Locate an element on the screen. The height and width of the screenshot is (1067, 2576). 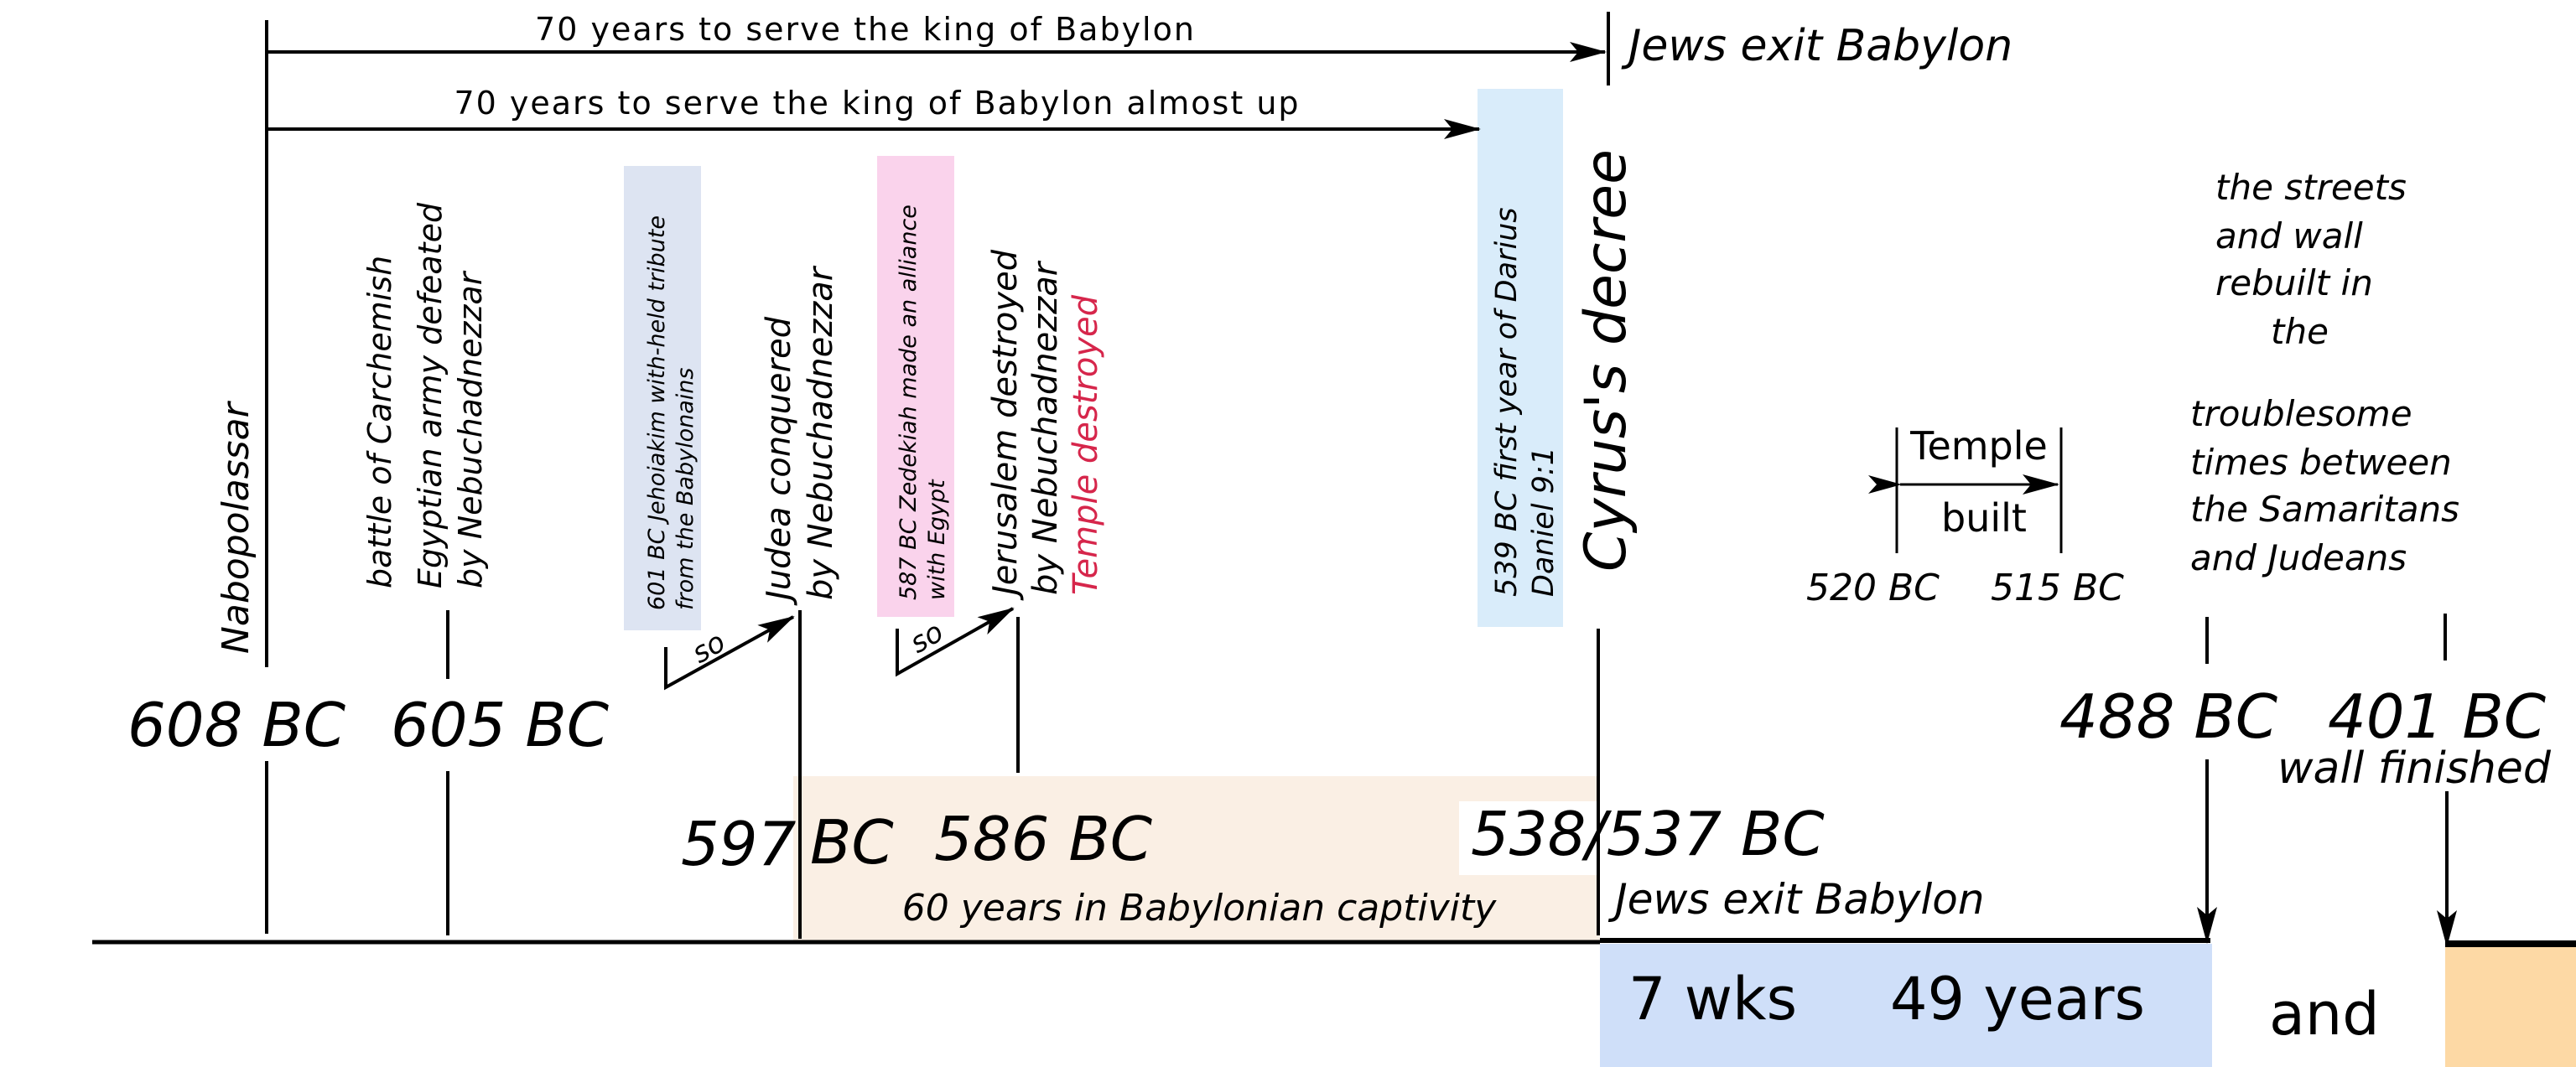
label-wall-finished: wall finished is located at coordinates (2414, 768).